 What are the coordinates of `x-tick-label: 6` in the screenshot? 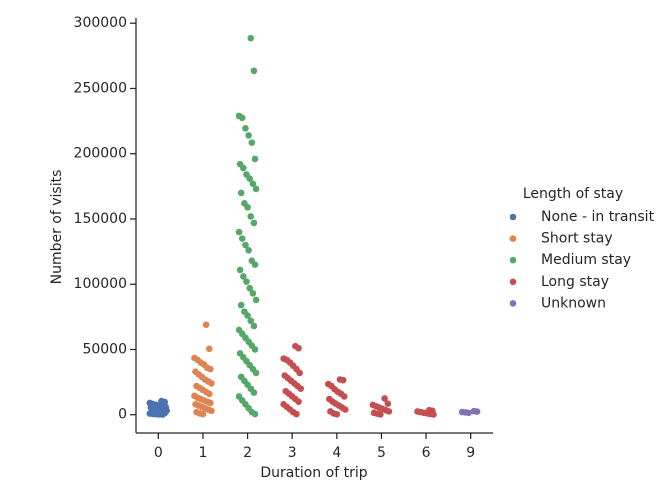 It's located at (426, 453).